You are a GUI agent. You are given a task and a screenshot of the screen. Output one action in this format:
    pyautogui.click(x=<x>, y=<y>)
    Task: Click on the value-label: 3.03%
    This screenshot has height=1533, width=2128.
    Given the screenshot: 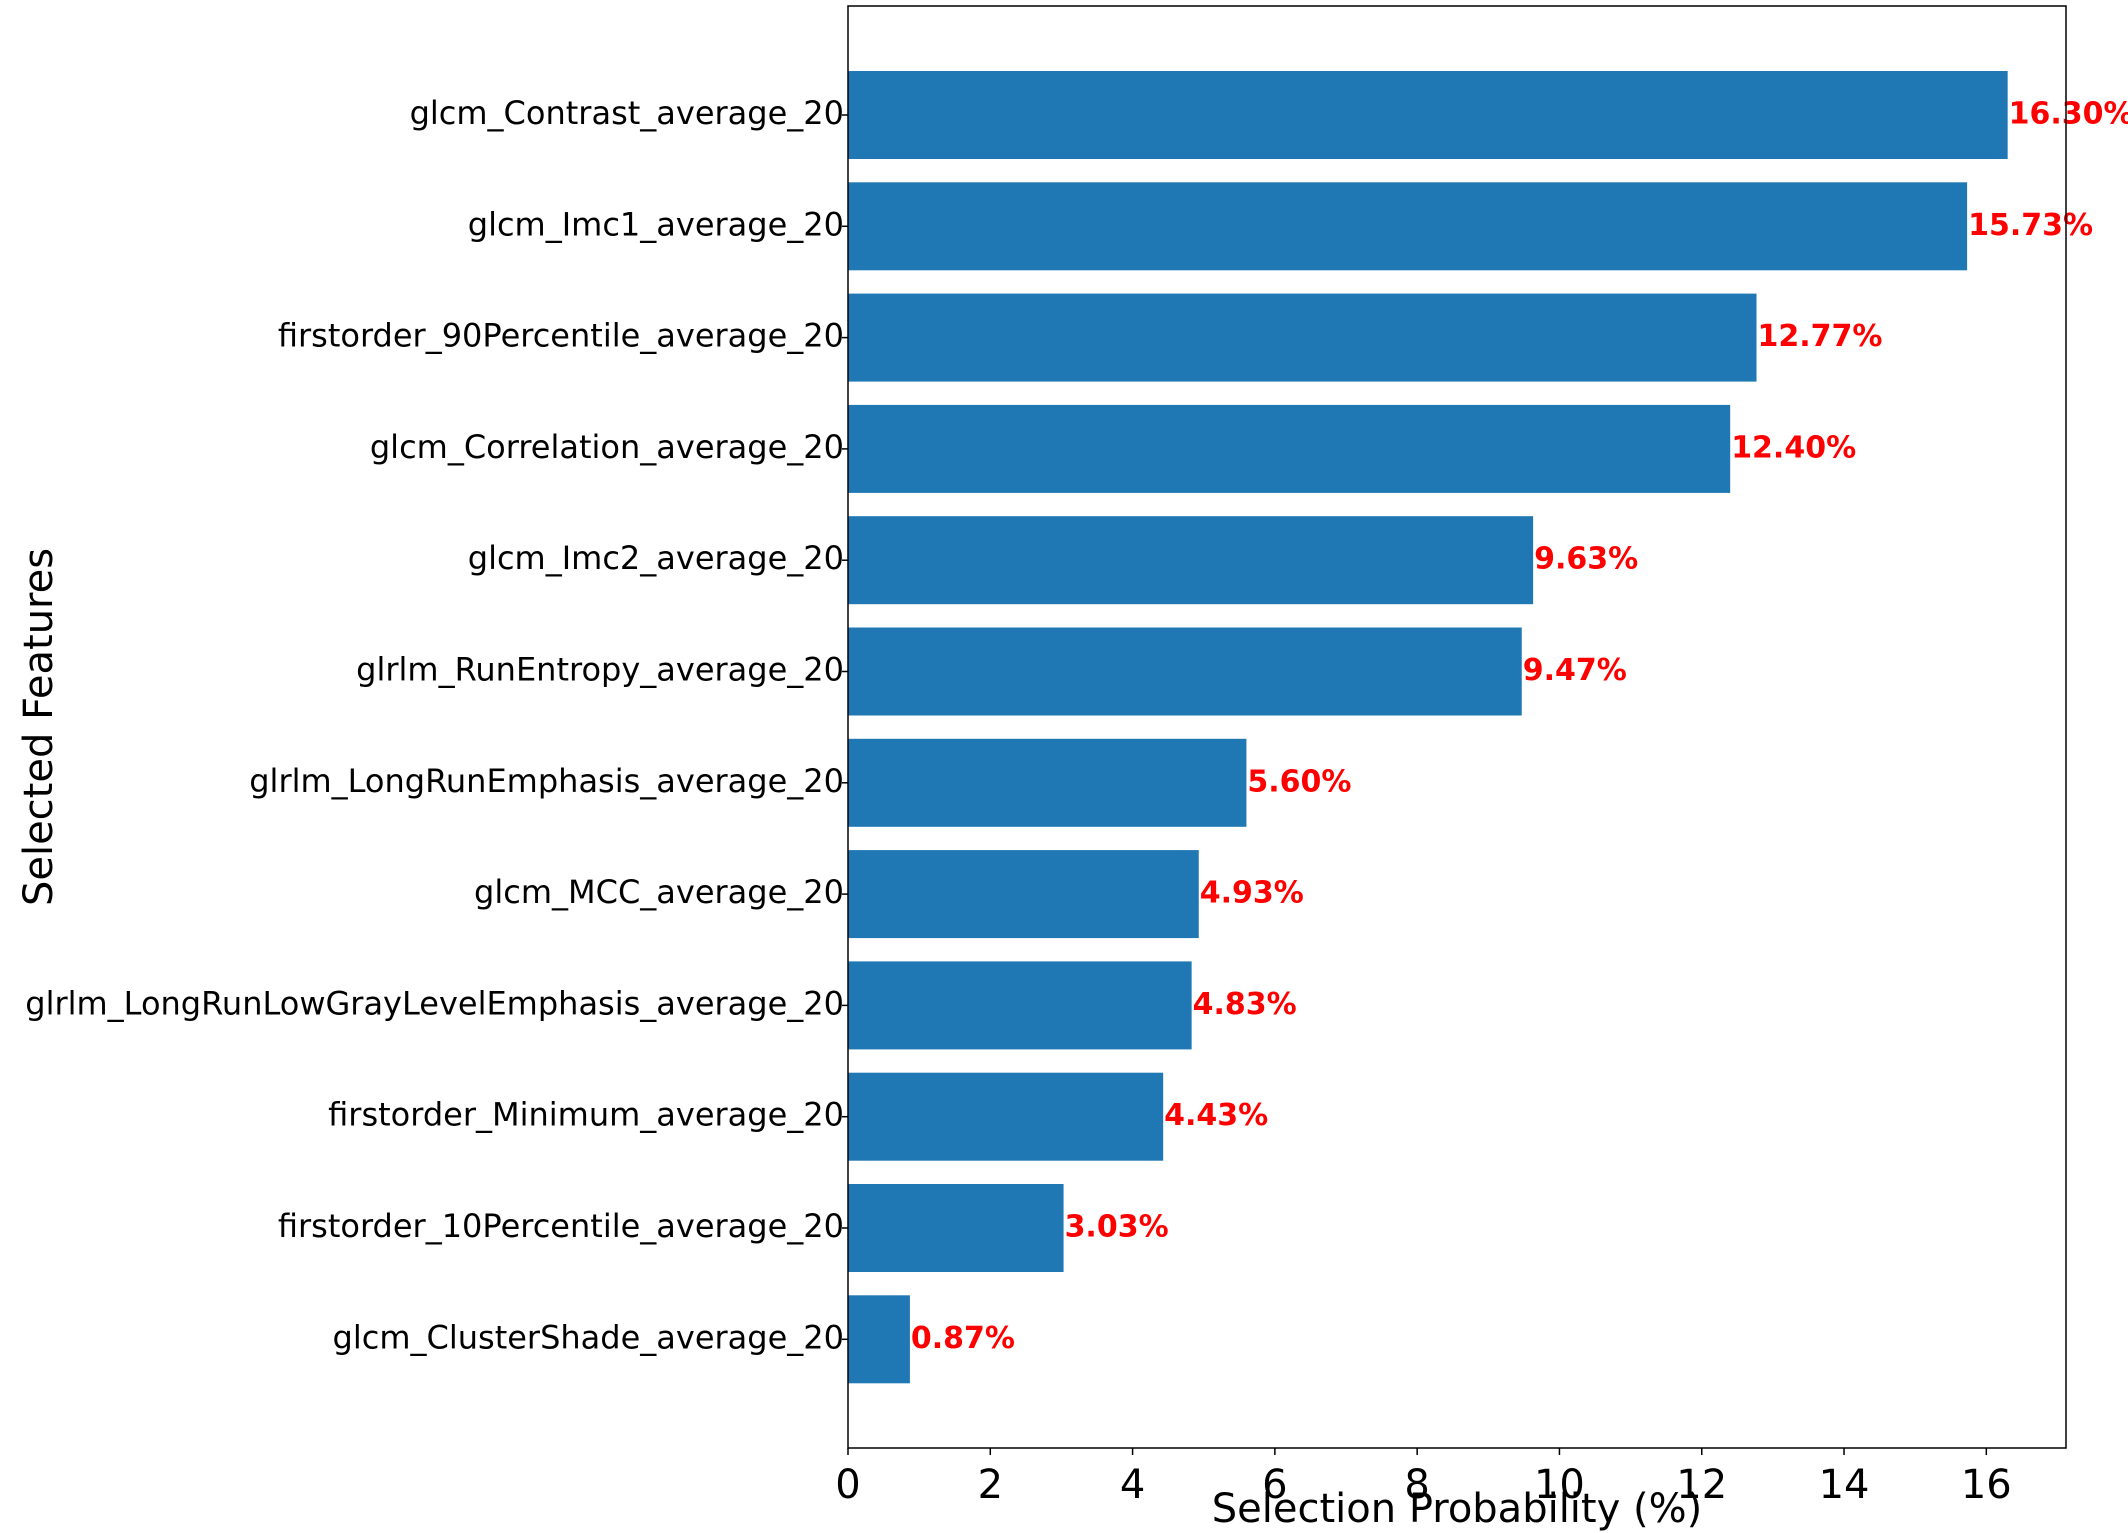 What is the action you would take?
    pyautogui.click(x=1117, y=1227)
    